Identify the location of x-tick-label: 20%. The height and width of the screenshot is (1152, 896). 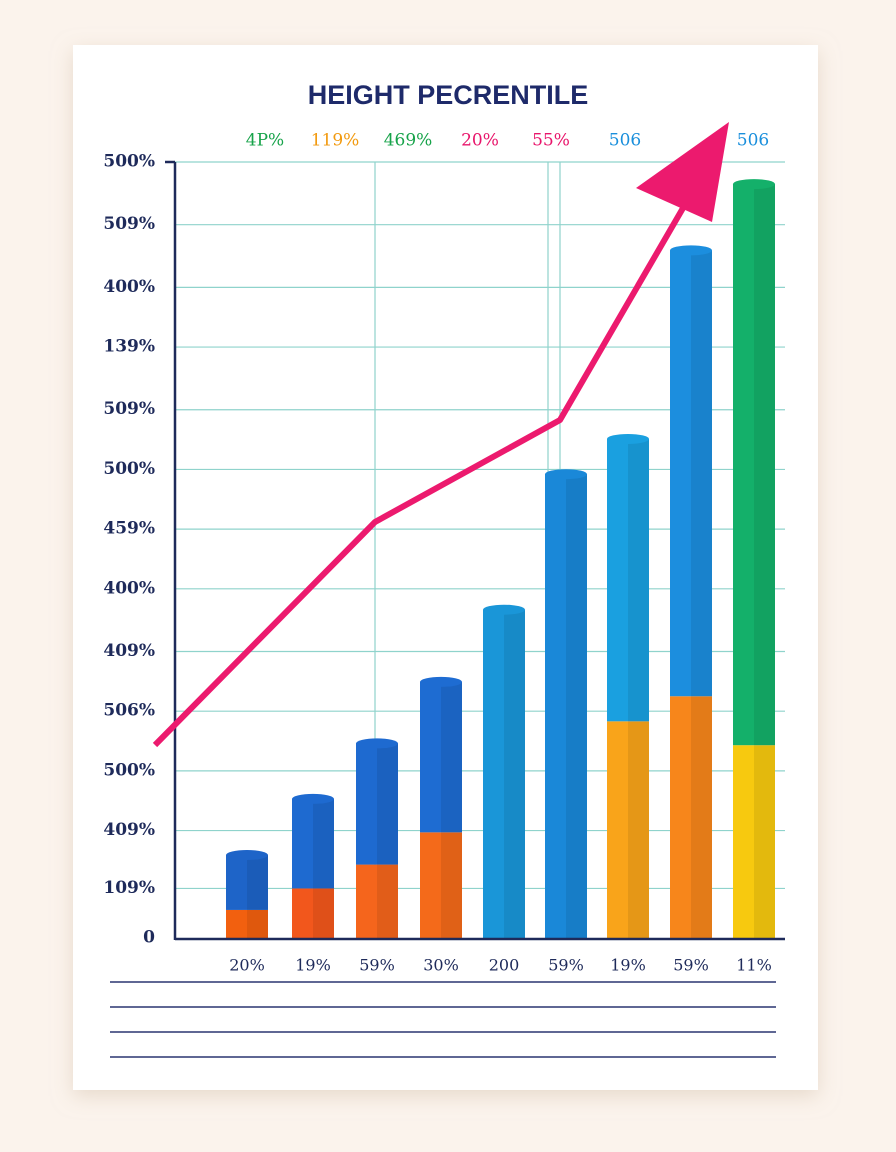
(247, 965).